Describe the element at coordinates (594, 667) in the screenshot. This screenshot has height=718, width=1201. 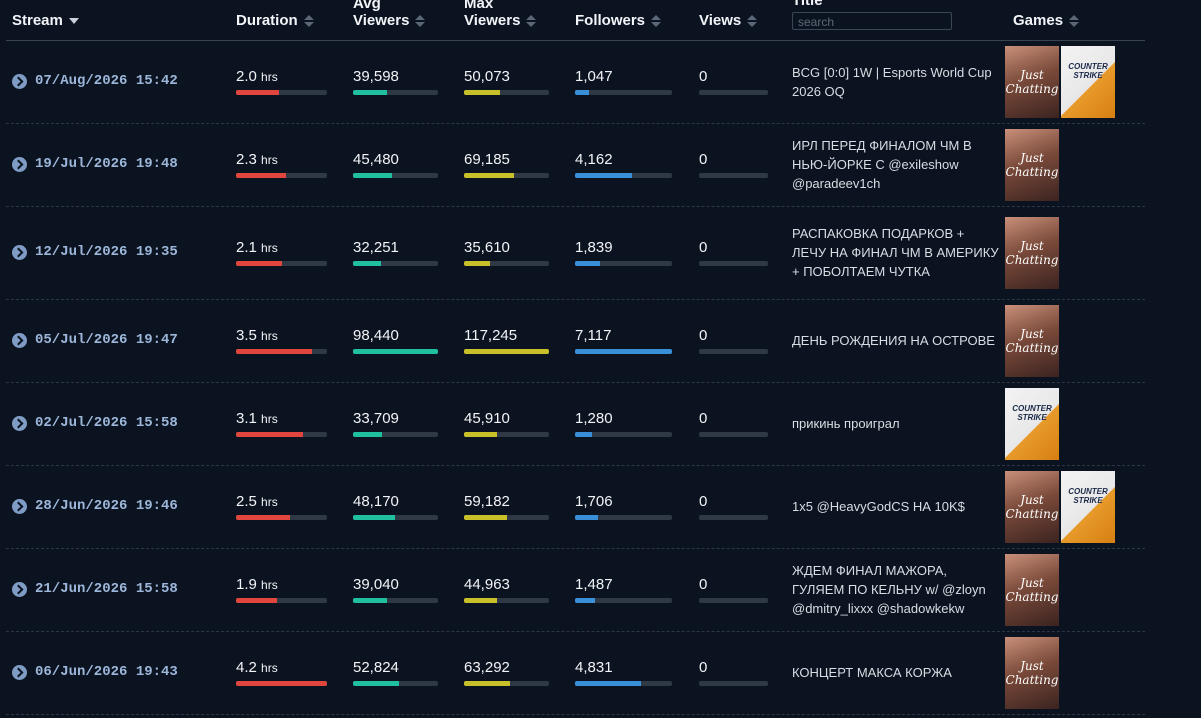
I see `value-text: 4,831` at that location.